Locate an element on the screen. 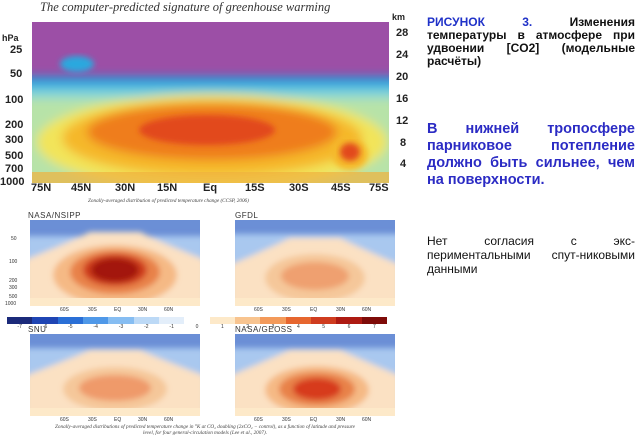  panel-pressure-tick: 500 is located at coordinates (13, 297).